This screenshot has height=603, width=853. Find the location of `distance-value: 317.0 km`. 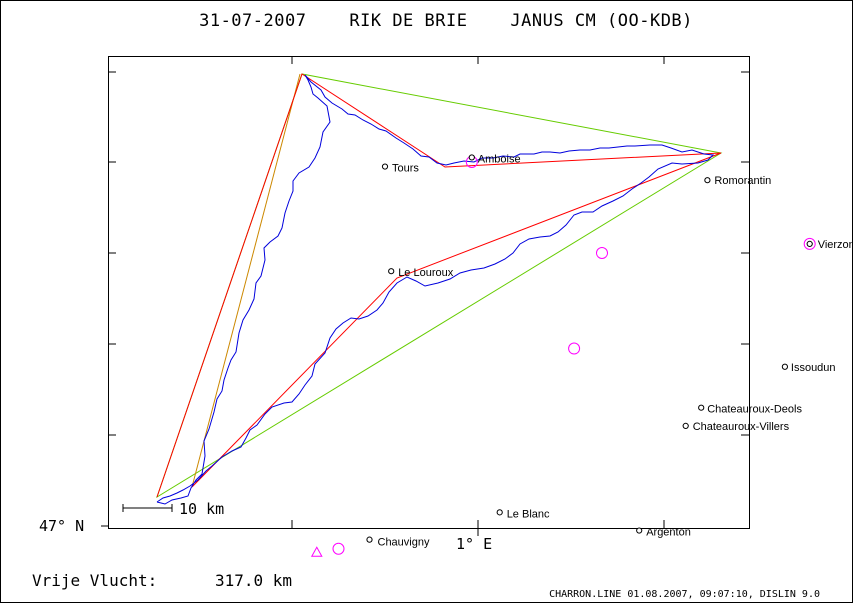

distance-value: 317.0 km is located at coordinates (253, 580).